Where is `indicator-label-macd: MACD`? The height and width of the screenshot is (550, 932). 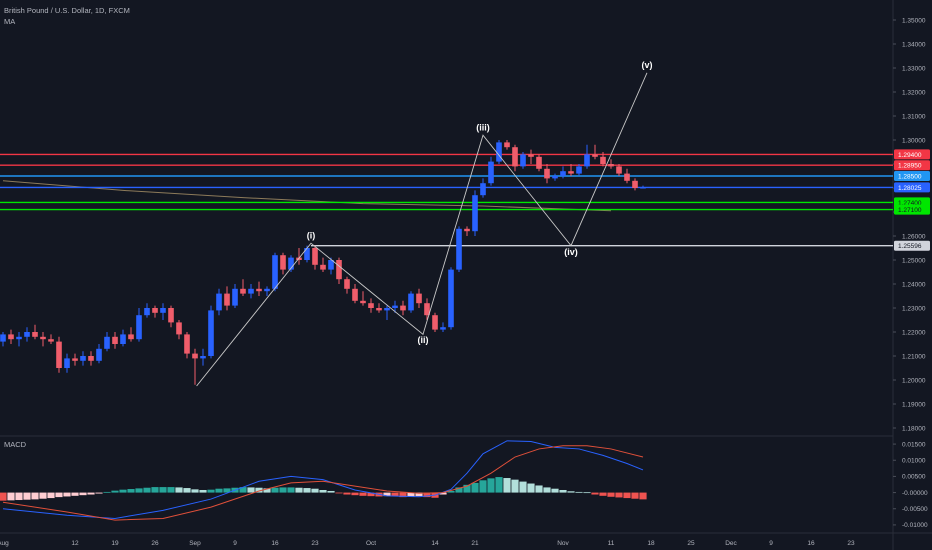 indicator-label-macd: MACD is located at coordinates (15, 444).